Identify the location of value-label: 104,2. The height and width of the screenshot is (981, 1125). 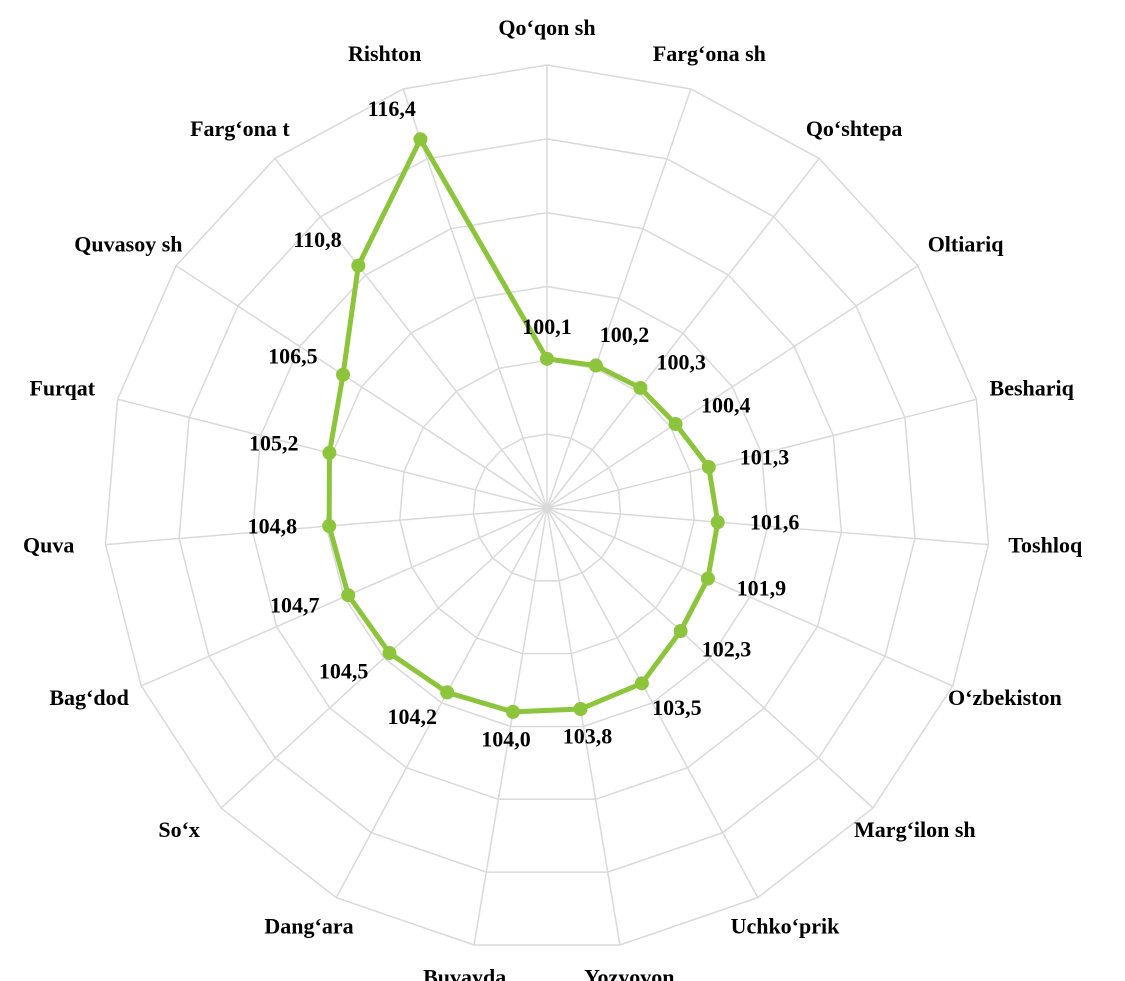
(412, 716).